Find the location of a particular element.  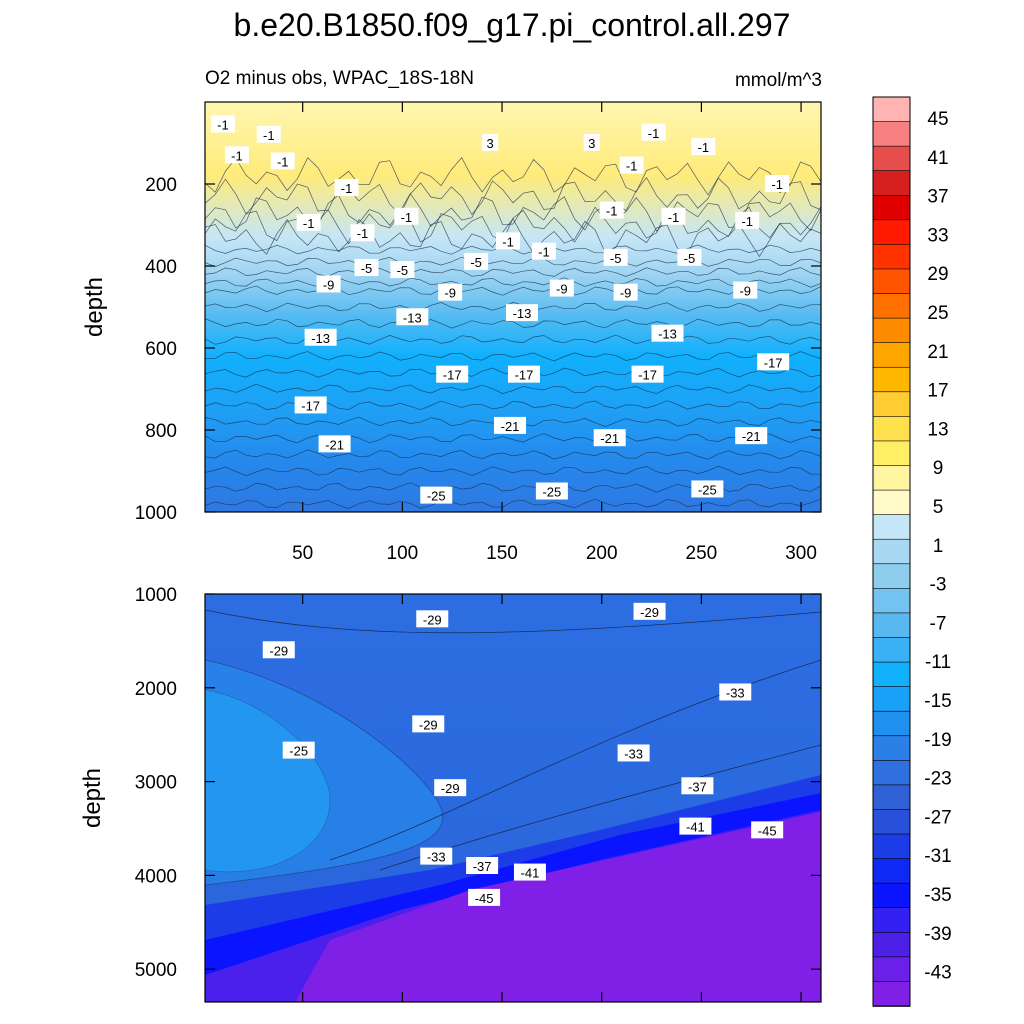

colorbar-label: 33 is located at coordinates (937, 235).